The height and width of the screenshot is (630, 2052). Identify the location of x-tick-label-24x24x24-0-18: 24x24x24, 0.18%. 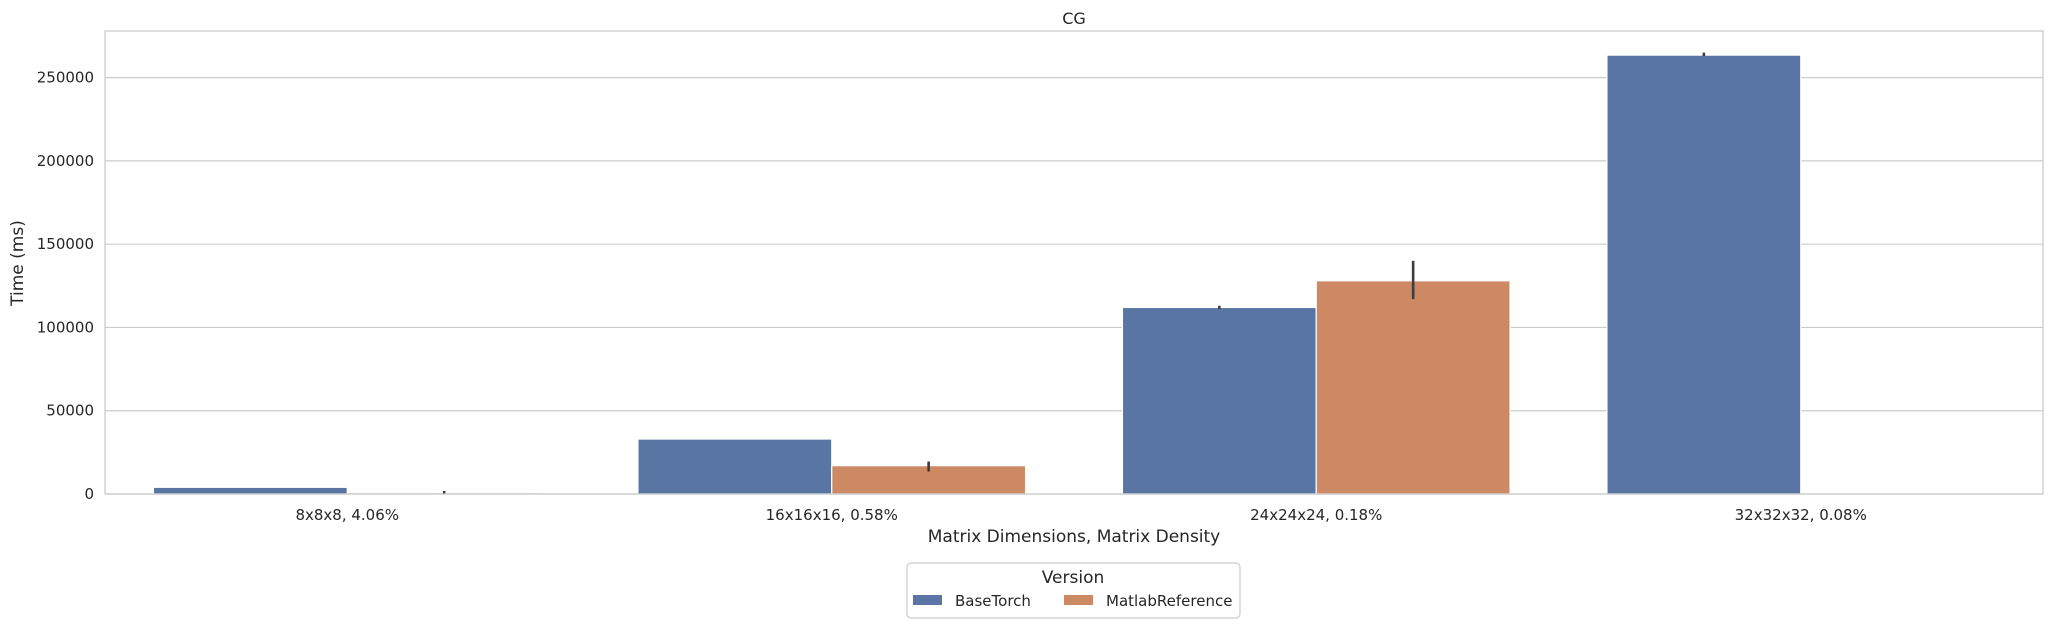
(1316, 515).